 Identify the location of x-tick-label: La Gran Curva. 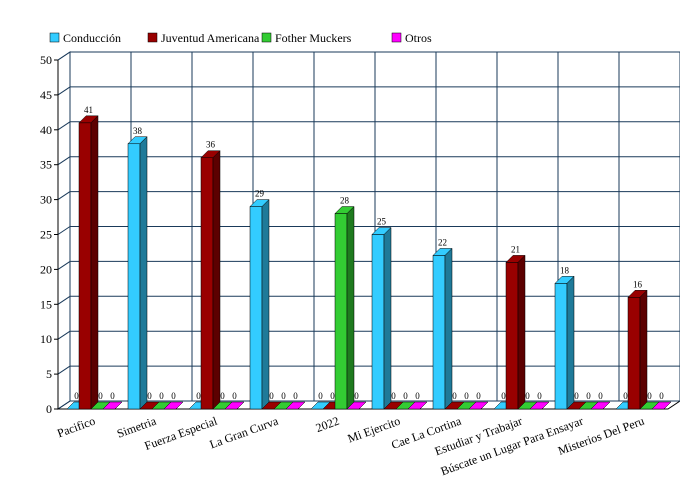
(244, 432).